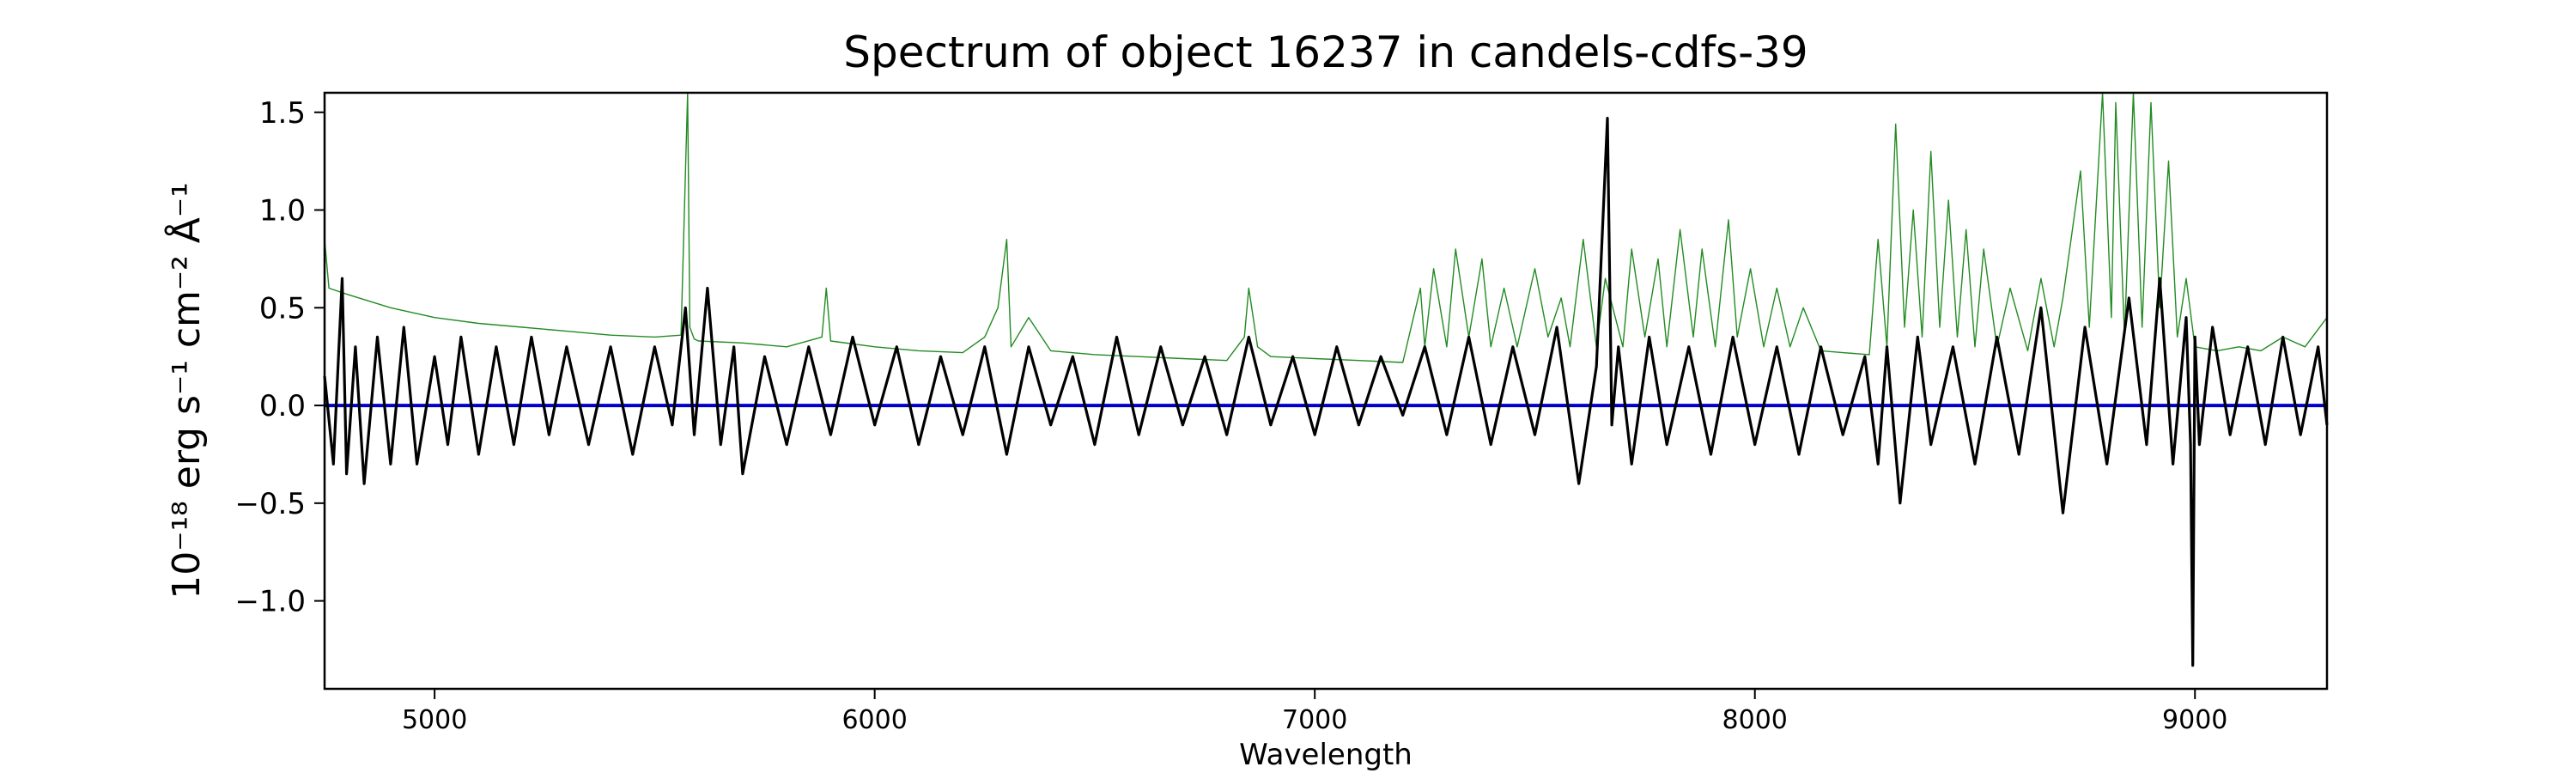 The width and height of the screenshot is (2576, 773). What do you see at coordinates (282, 113) in the screenshot?
I see `y-tick-label: 1.5` at bounding box center [282, 113].